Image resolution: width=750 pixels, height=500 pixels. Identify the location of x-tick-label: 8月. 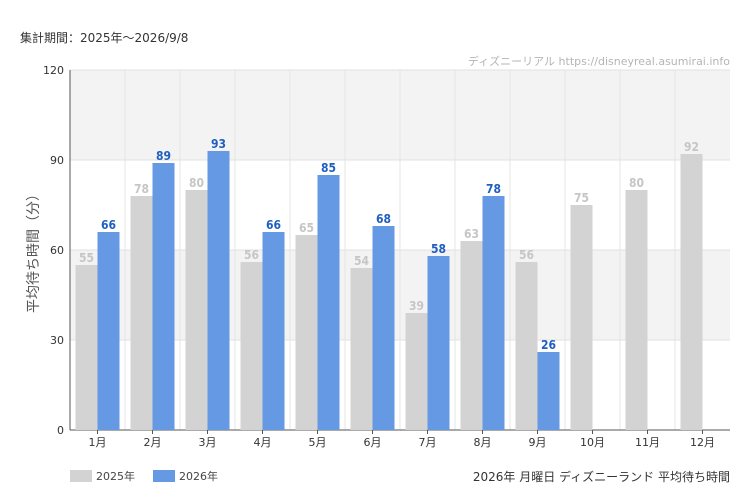
(483, 442).